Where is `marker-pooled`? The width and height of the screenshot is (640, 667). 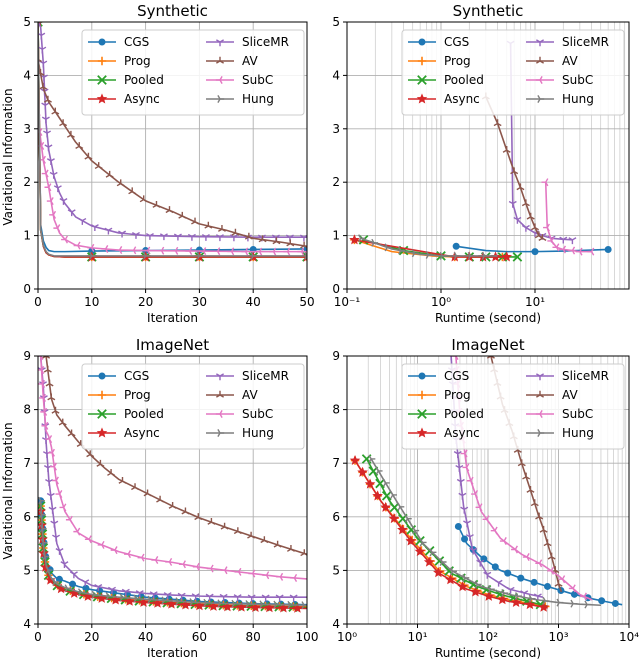 marker-pooled is located at coordinates (386, 495).